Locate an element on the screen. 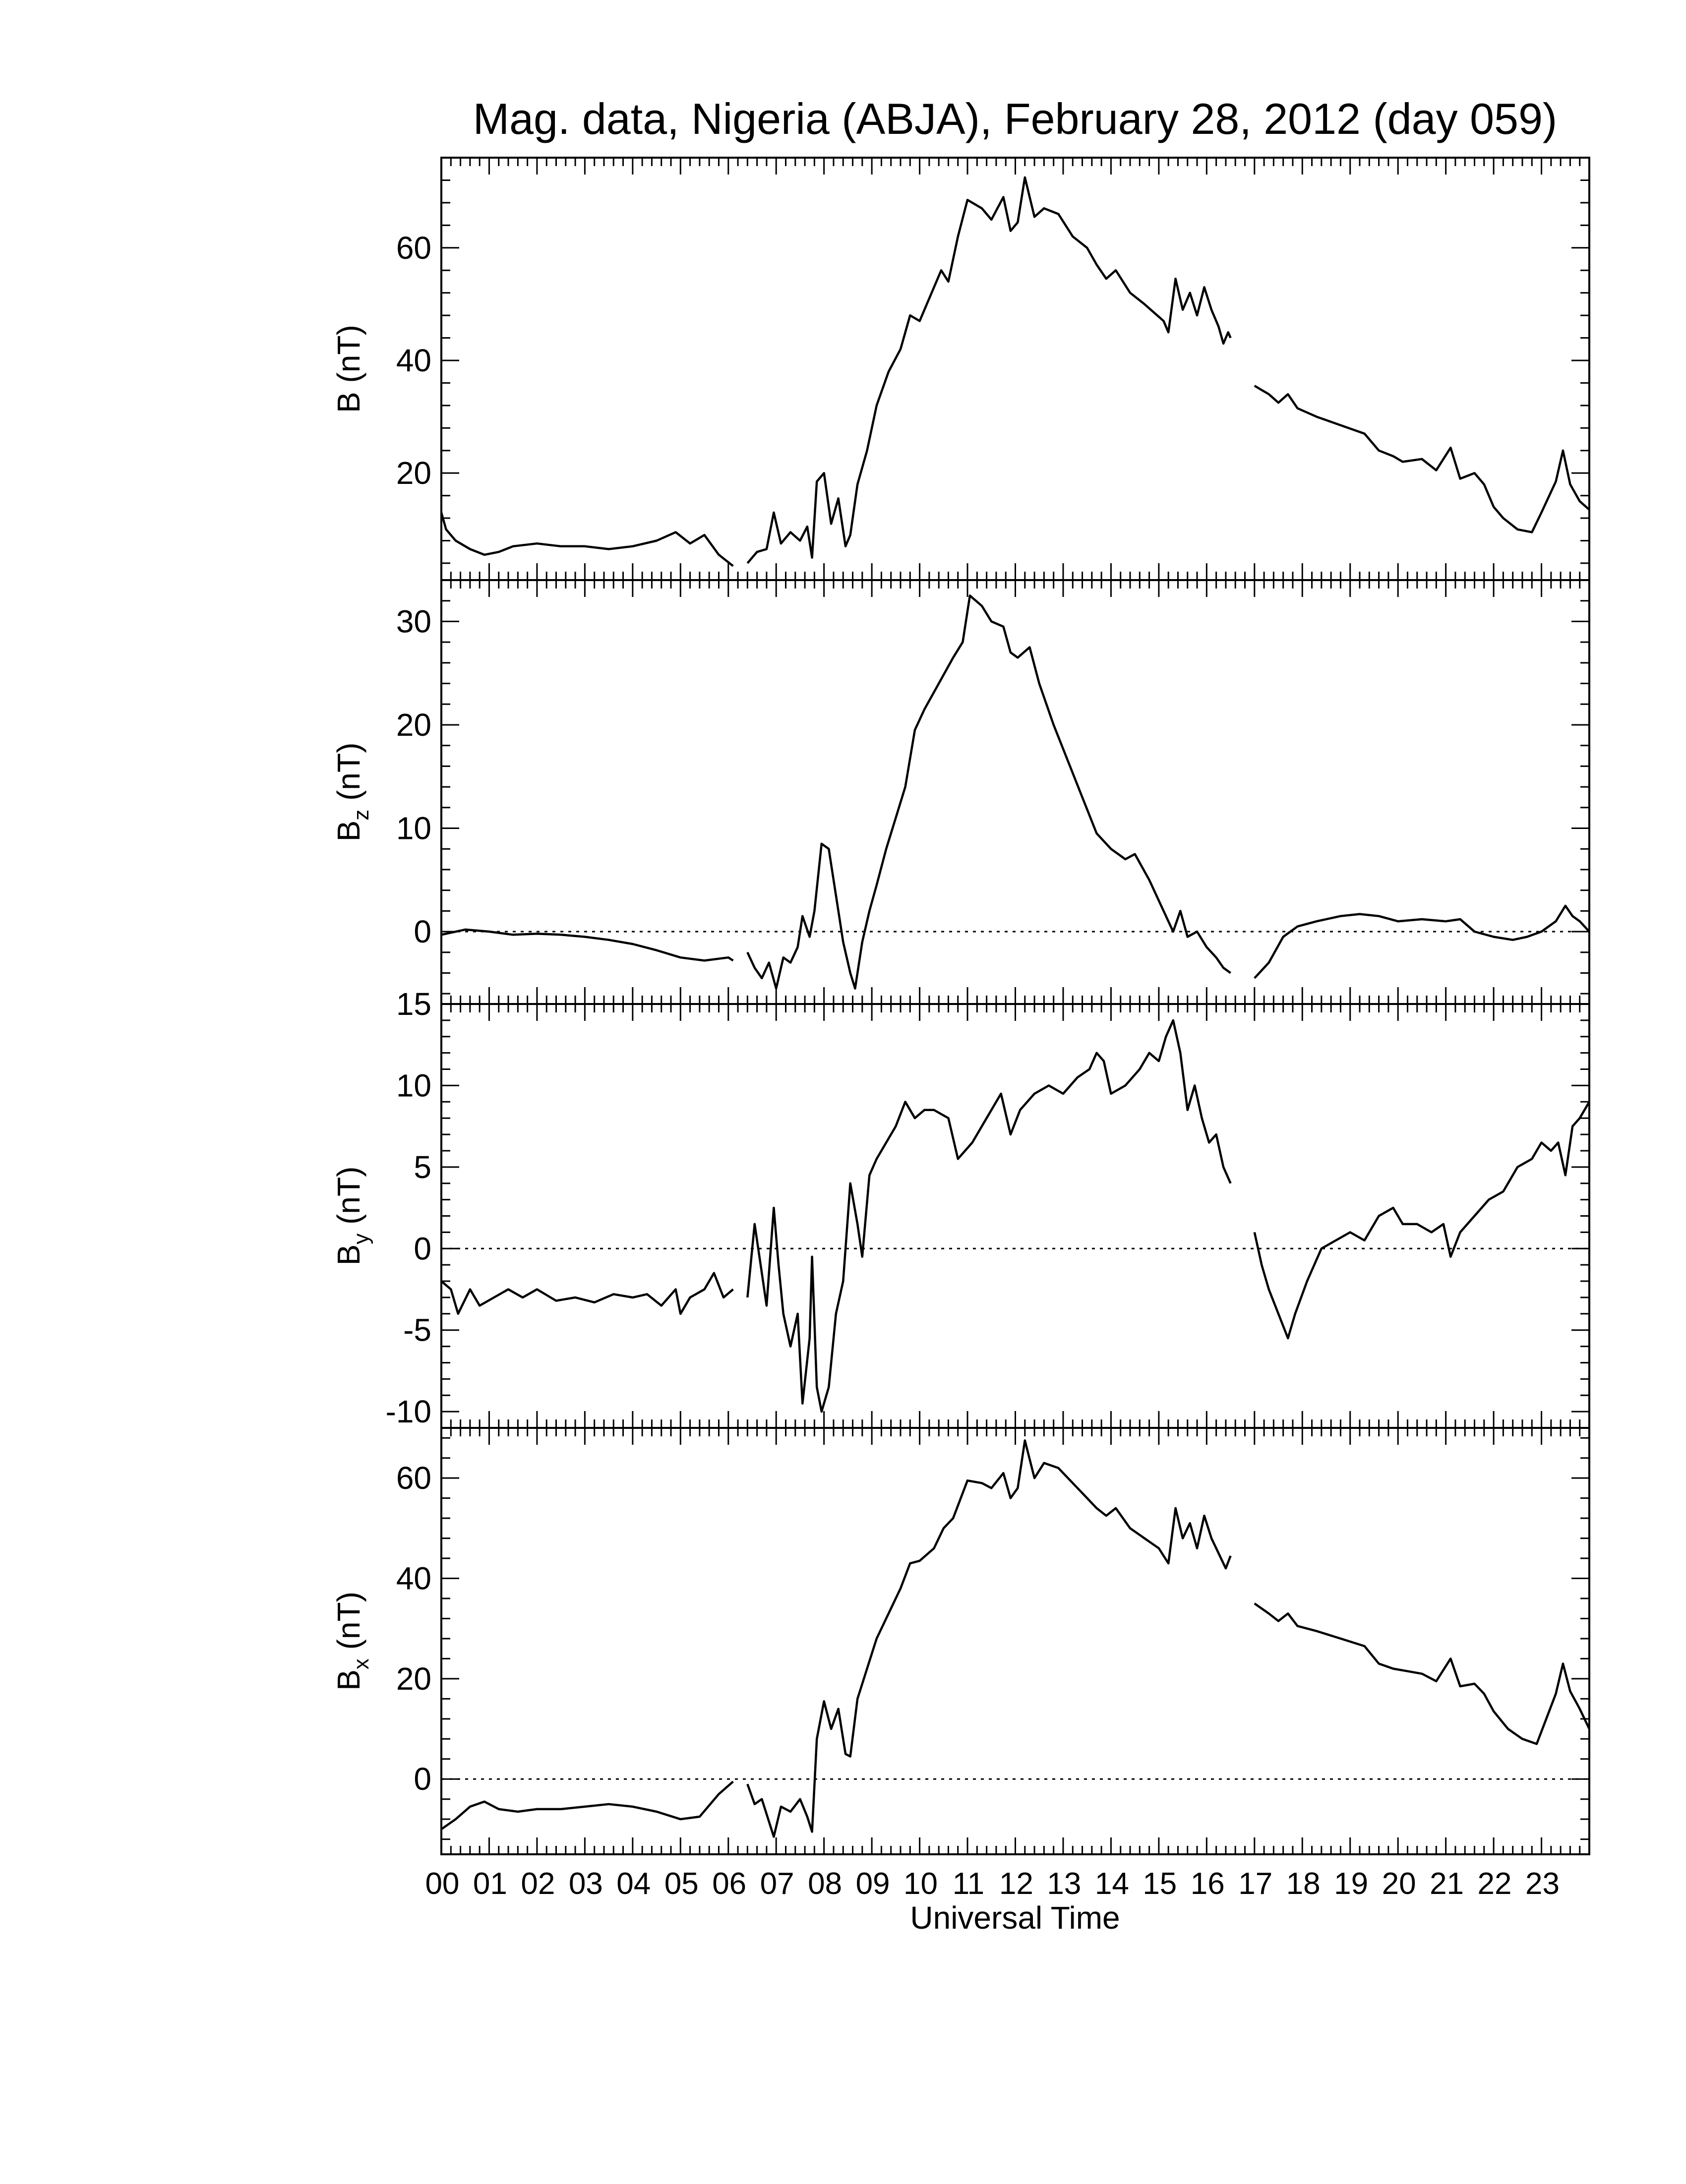 This screenshot has height=2184, width=1686. y-tick-label: -5 is located at coordinates (417, 1330).